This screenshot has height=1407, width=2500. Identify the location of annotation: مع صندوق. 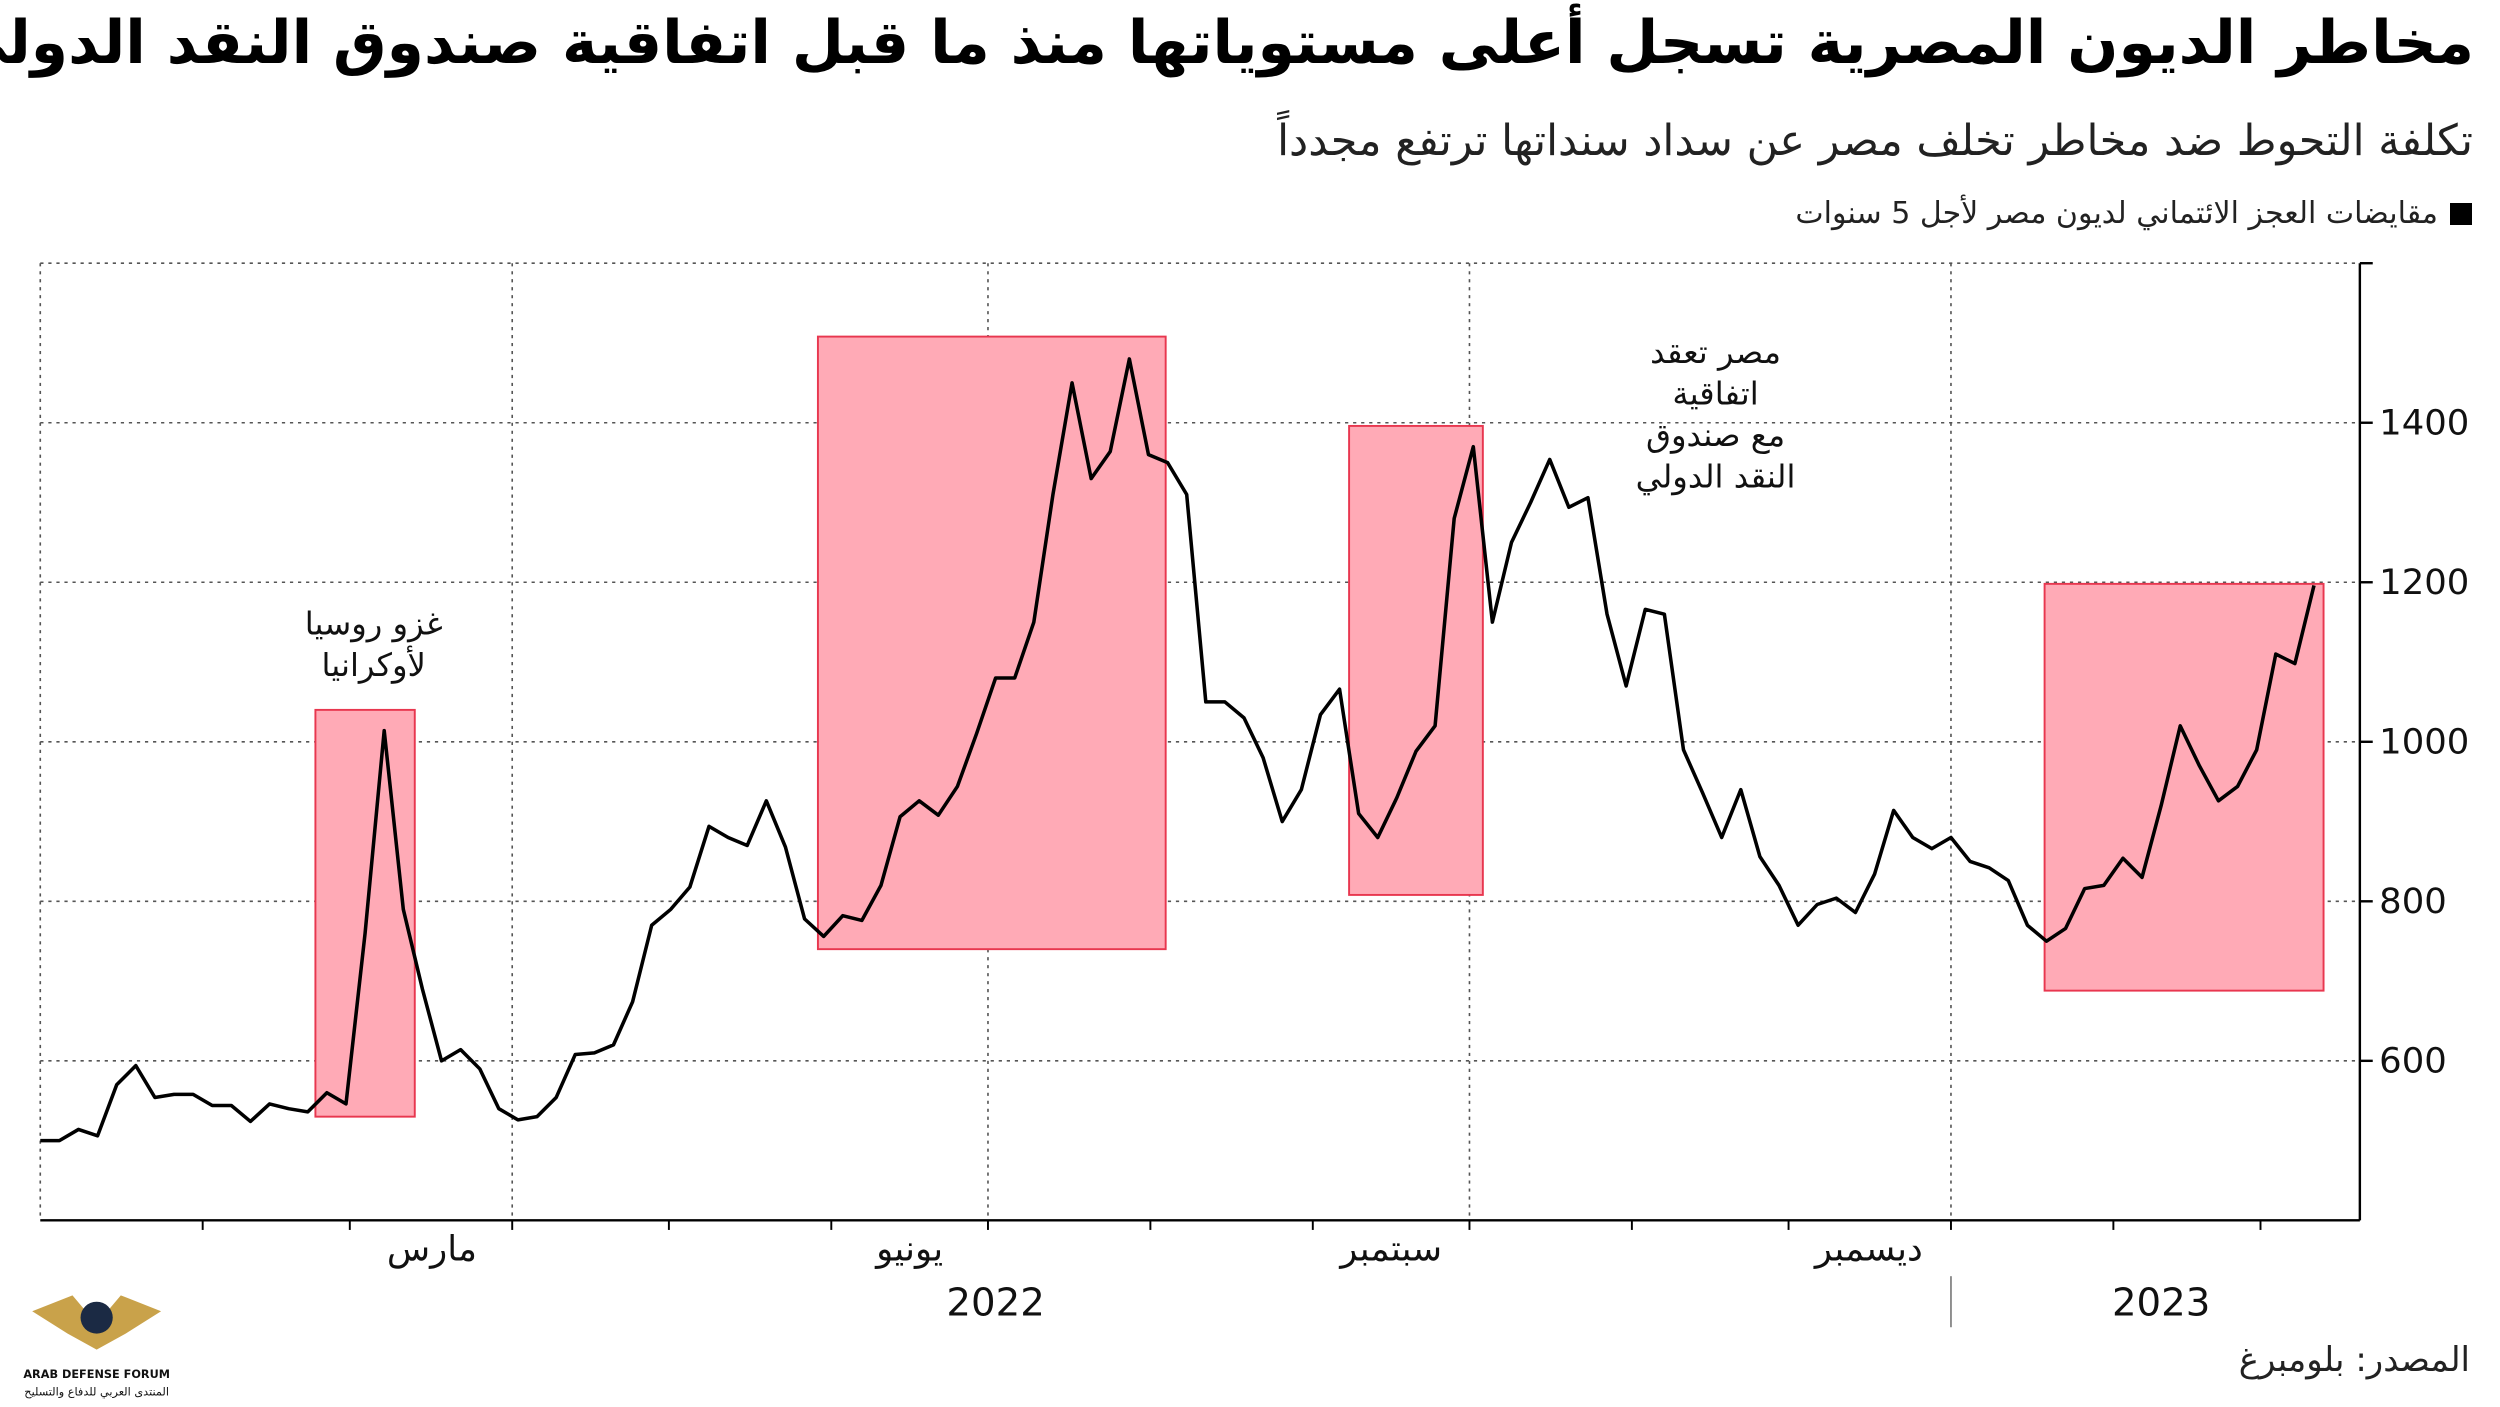
(1715, 435).